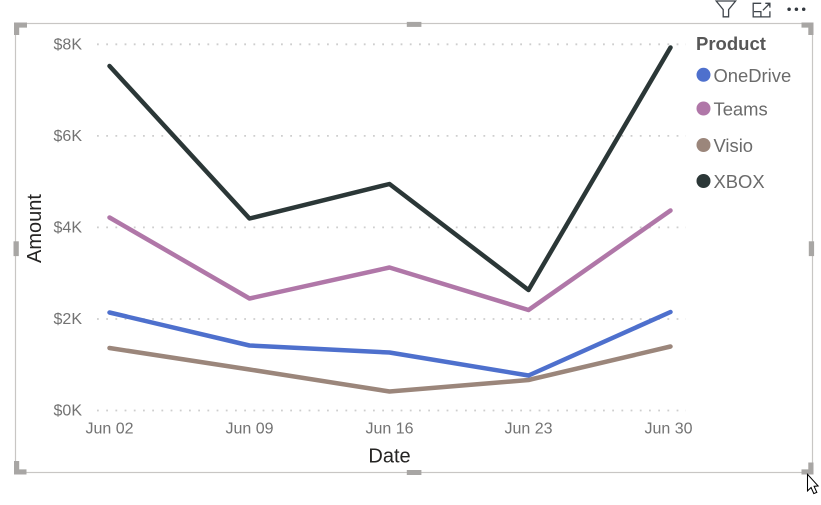 Image resolution: width=821 pixels, height=505 pixels. I want to click on svg-text: Visio, so click(734, 145).